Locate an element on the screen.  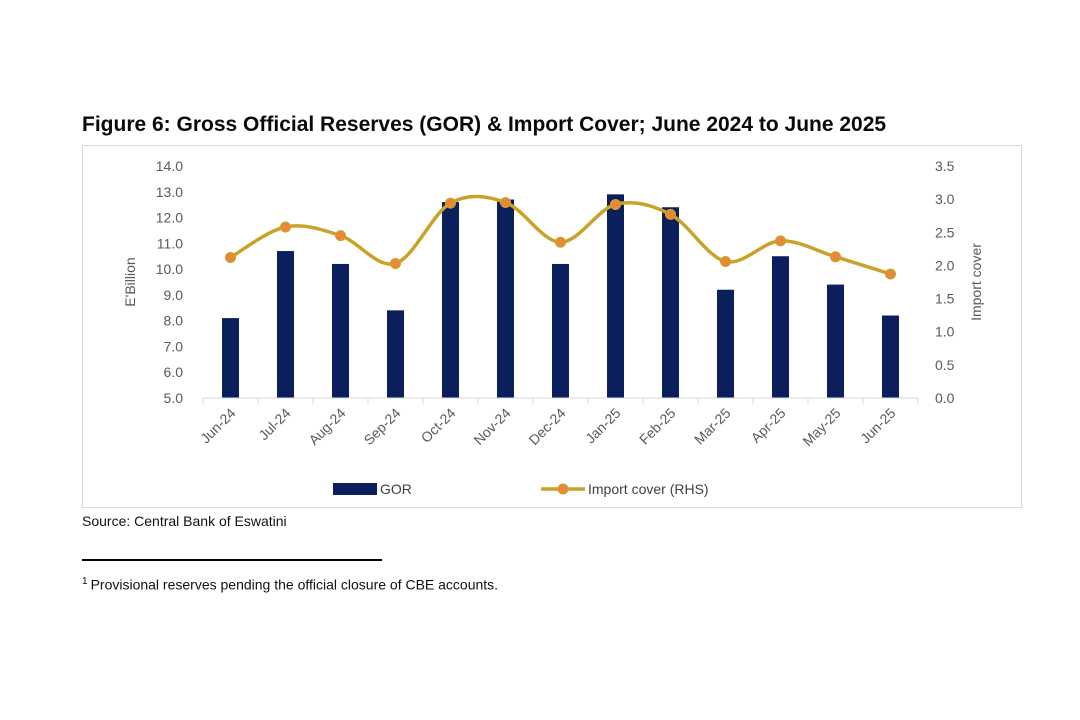
y-tick-label: 13.0 is located at coordinates (169, 192).